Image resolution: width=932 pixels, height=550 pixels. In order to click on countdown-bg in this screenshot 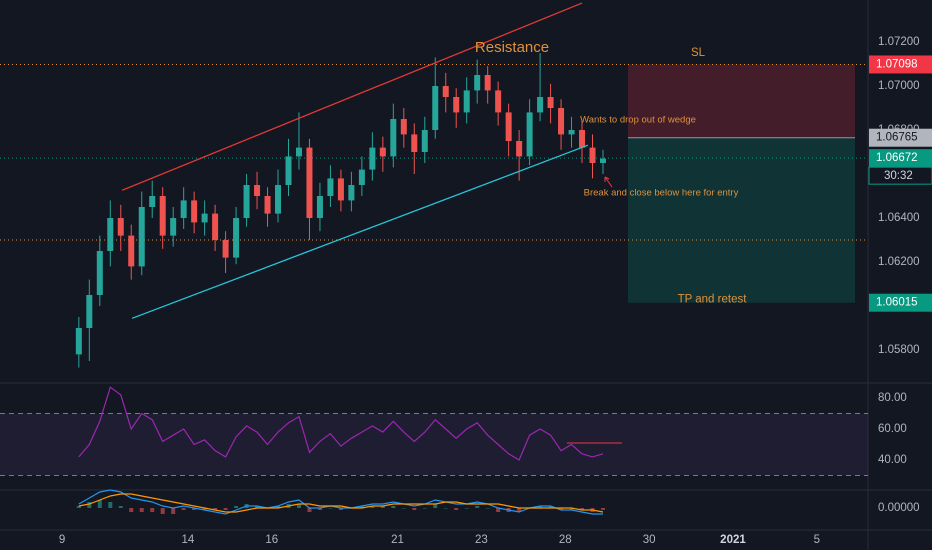, I will do `click(900, 175)`.